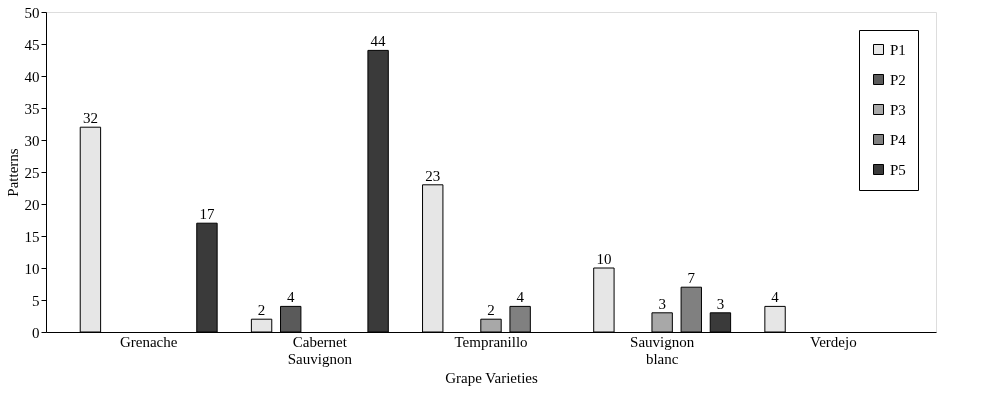 Image resolution: width=1006 pixels, height=407 pixels. What do you see at coordinates (378, 41) in the screenshot?
I see `data-label: 44` at bounding box center [378, 41].